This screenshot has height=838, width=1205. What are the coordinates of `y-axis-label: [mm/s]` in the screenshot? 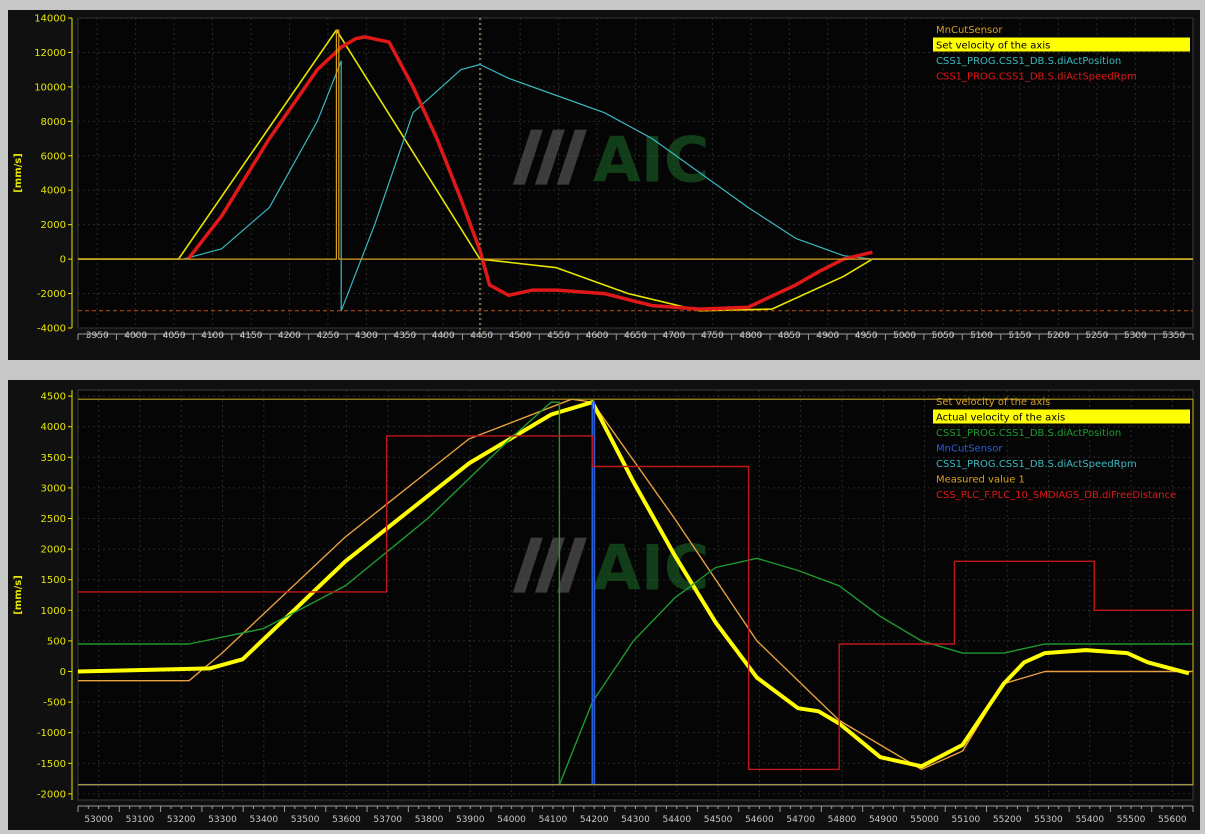 It's located at (18, 595).